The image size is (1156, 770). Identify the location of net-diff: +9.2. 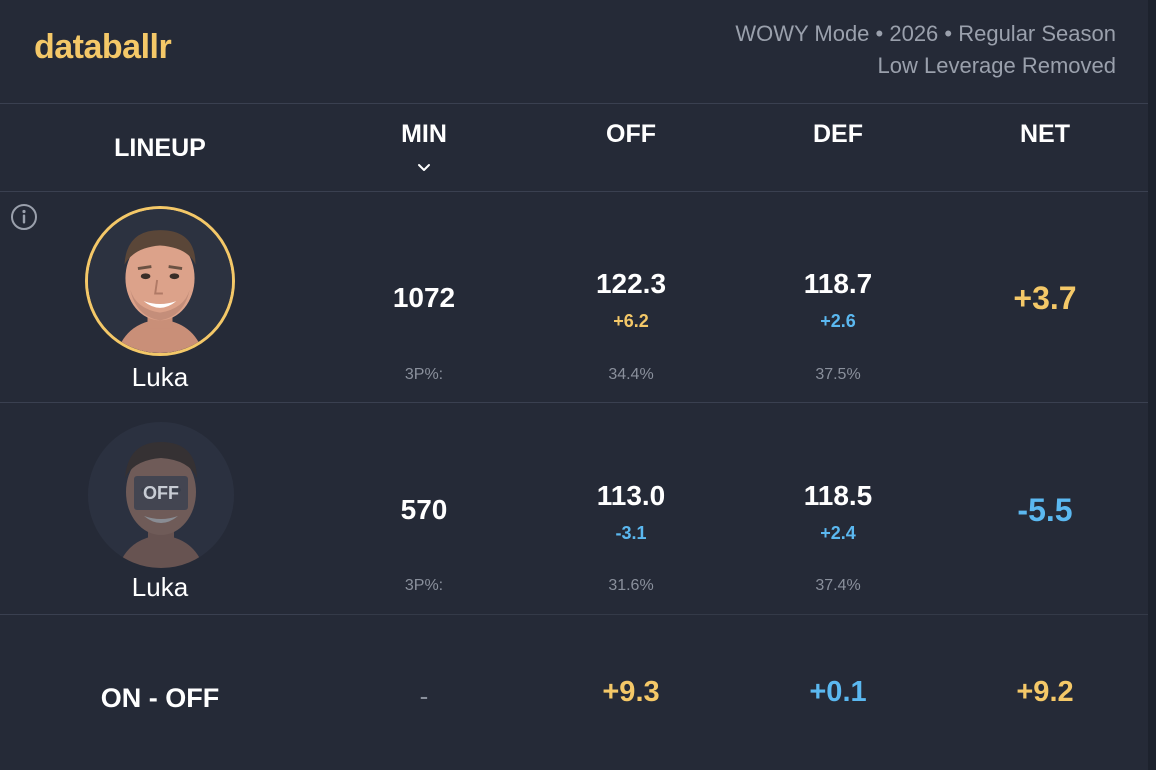
(1045, 692).